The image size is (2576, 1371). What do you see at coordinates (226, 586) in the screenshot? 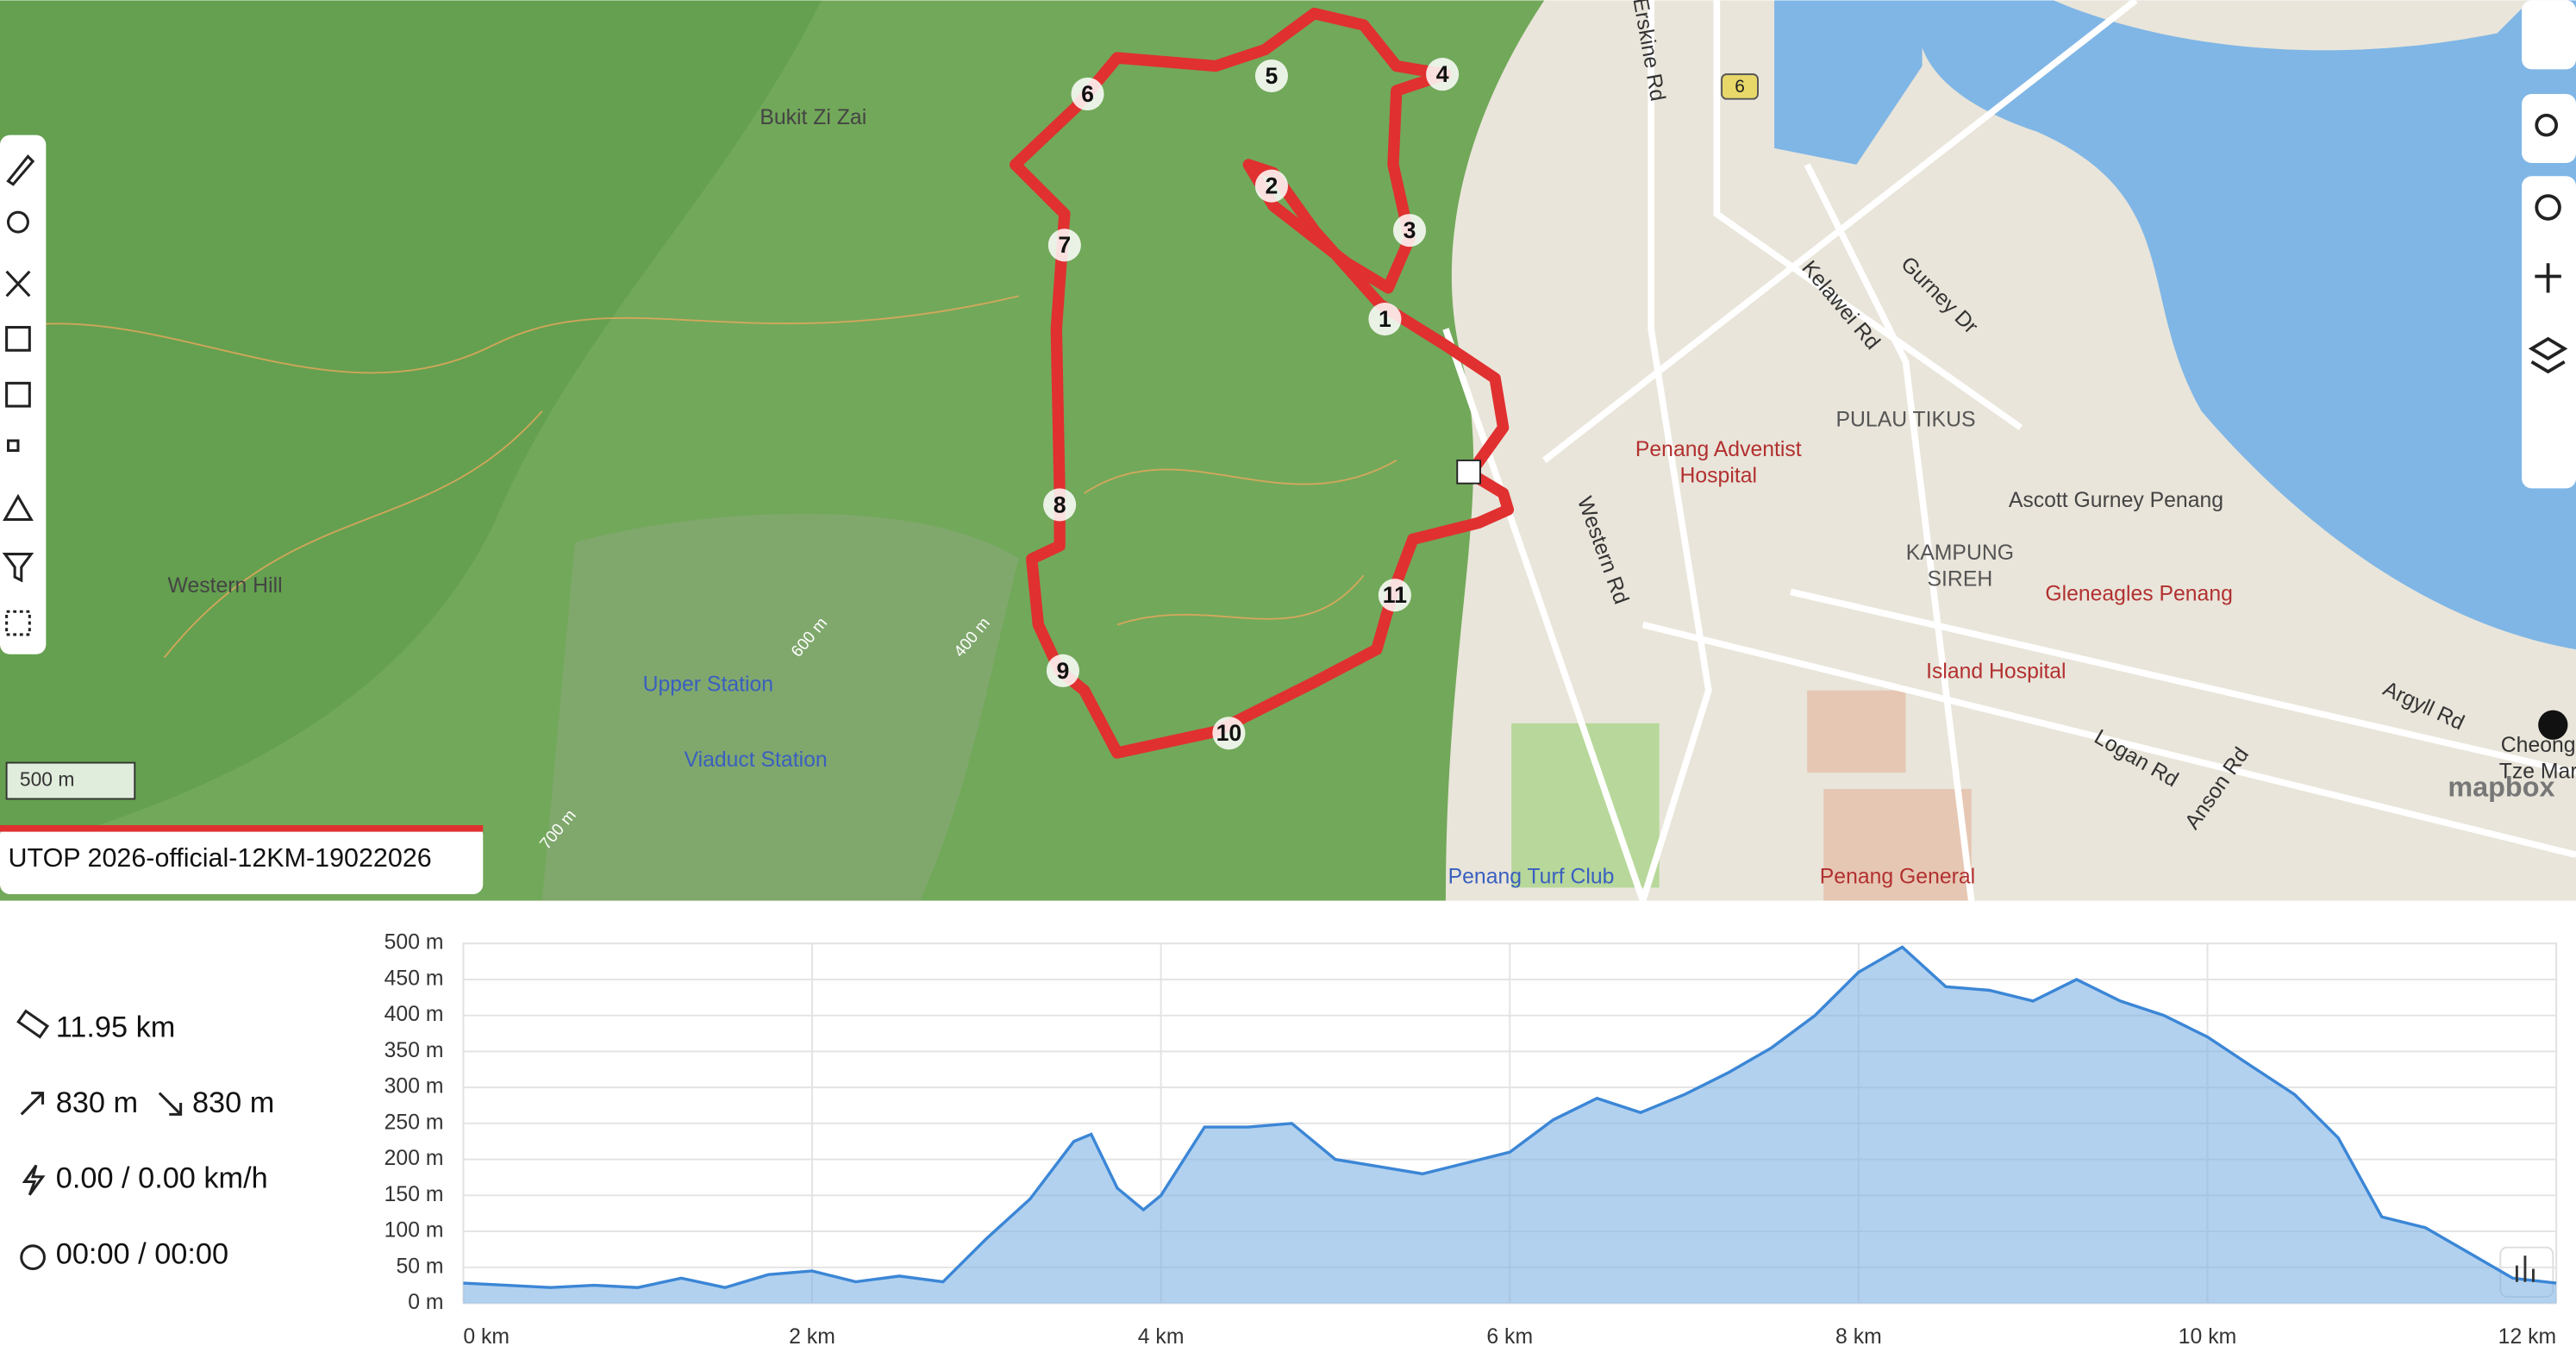
I see `map-label: Western Hill` at bounding box center [226, 586].